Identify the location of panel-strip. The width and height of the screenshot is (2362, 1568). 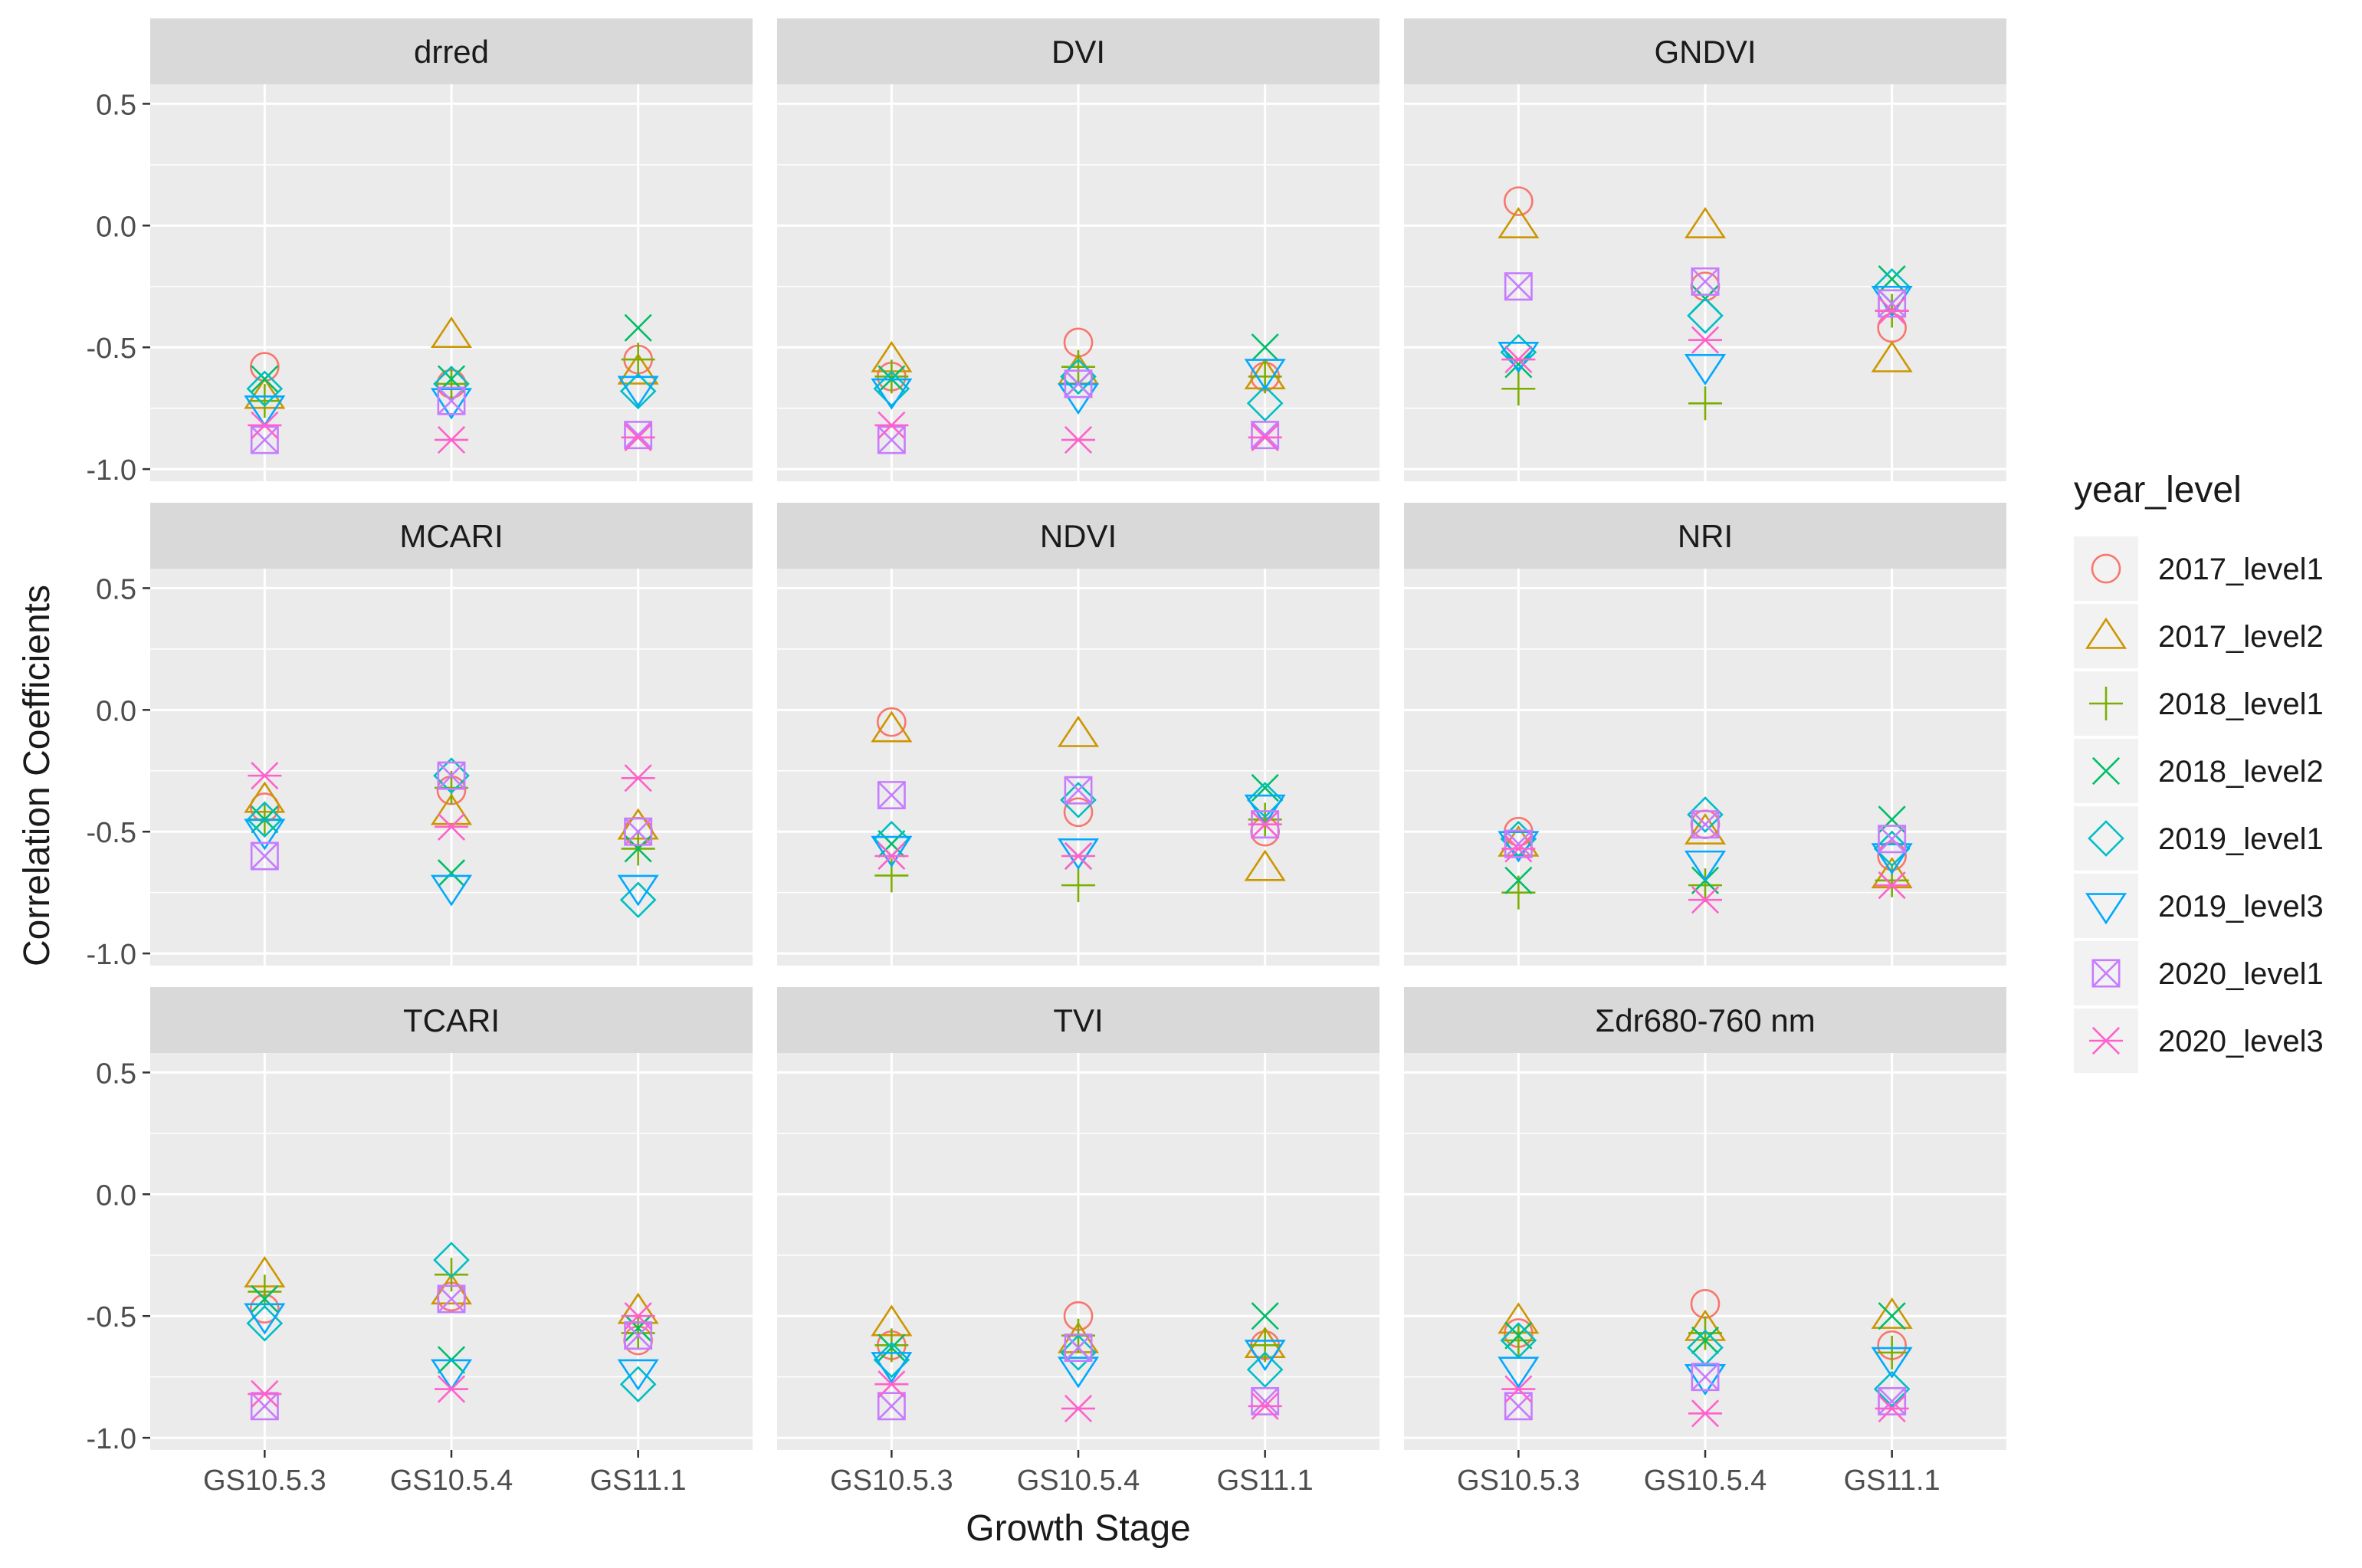
(452, 1020).